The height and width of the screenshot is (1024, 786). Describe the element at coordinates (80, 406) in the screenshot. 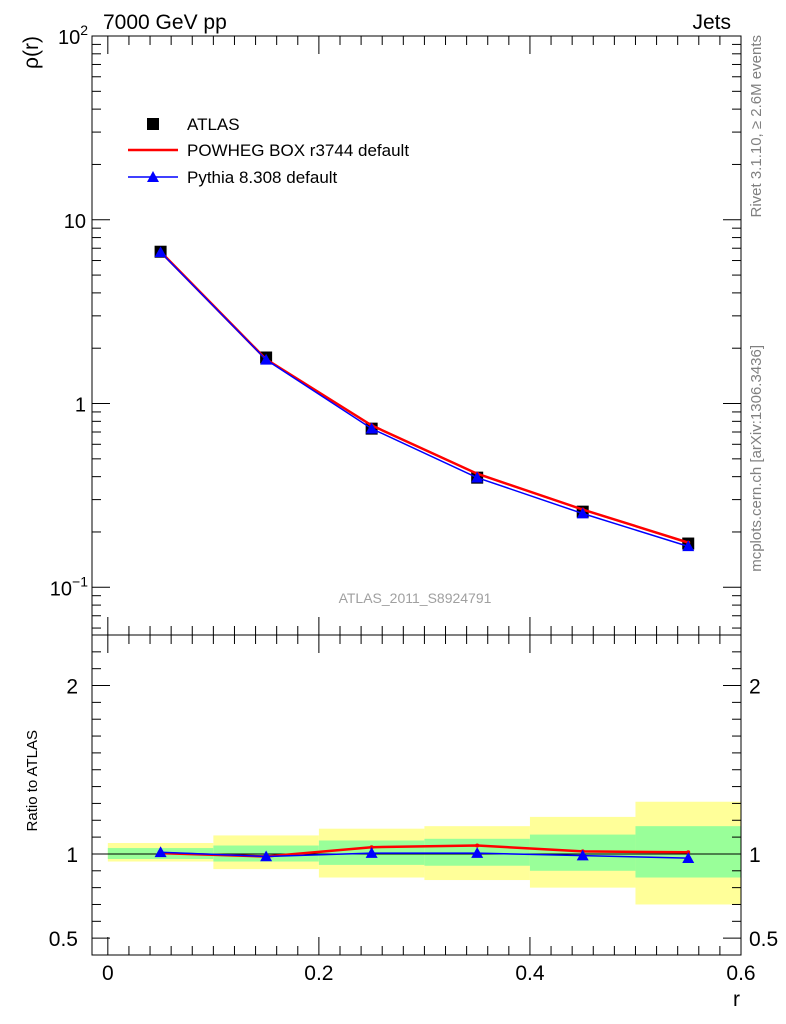

I see `main-y-tick-label: 1` at that location.